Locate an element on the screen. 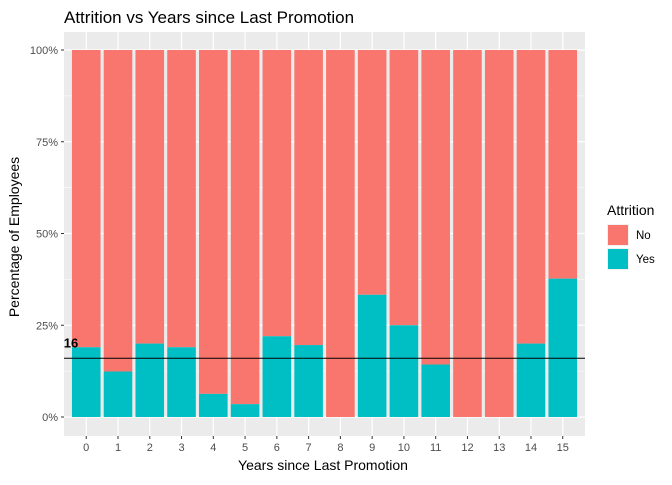  legend-label-no: No is located at coordinates (643, 236).